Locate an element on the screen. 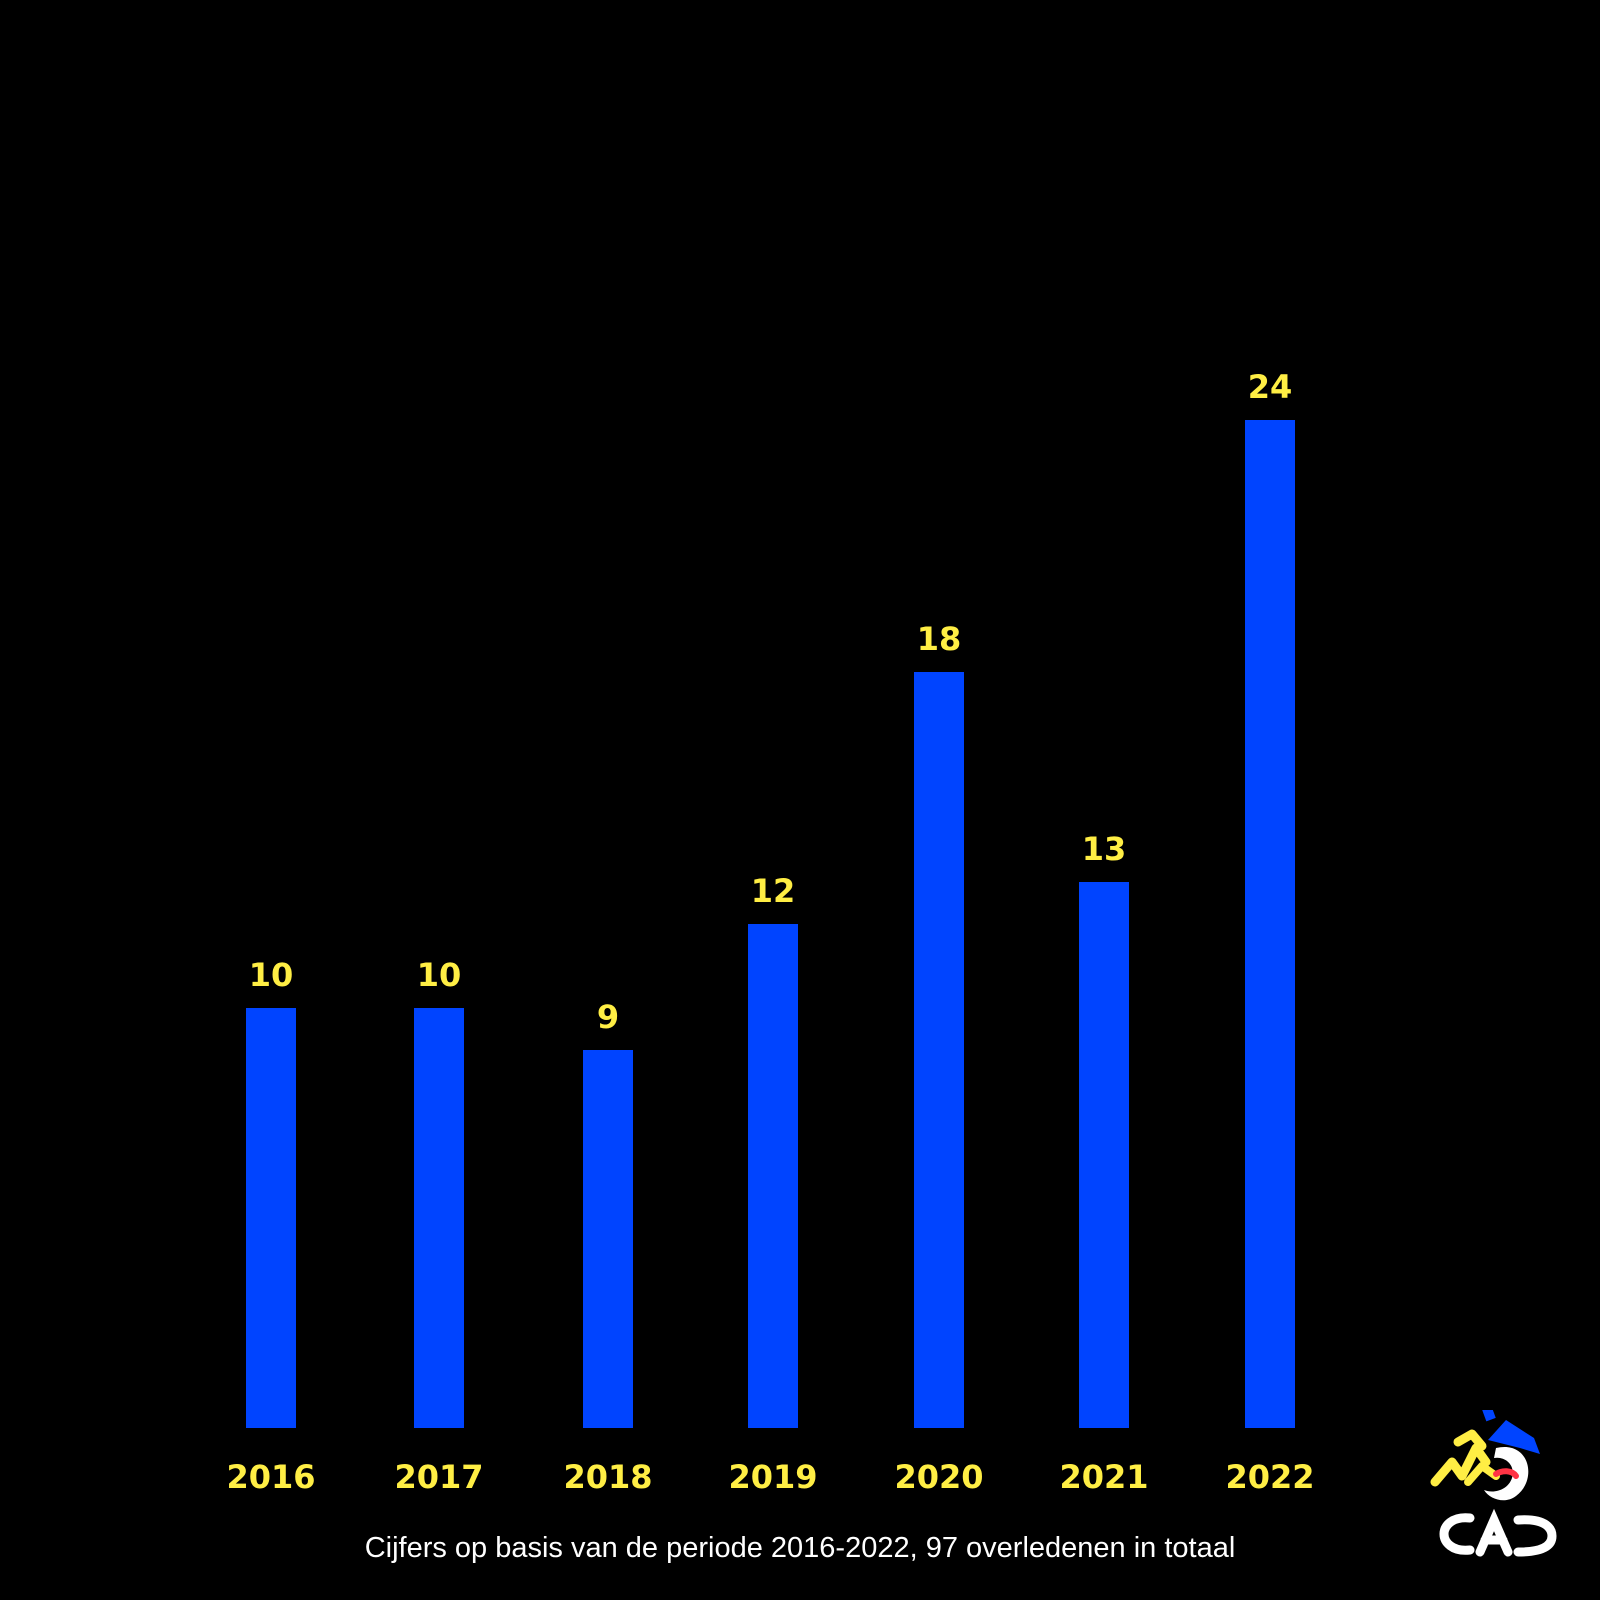 The image size is (1600, 1600). value-label-2016: 10 is located at coordinates (271, 975).